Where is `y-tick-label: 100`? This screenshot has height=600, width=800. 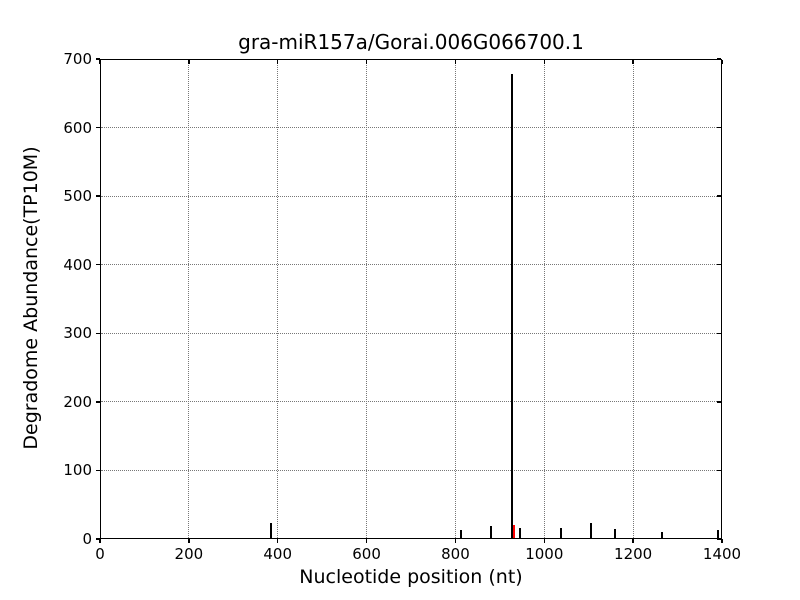
y-tick-label: 100 is located at coordinates (77, 470).